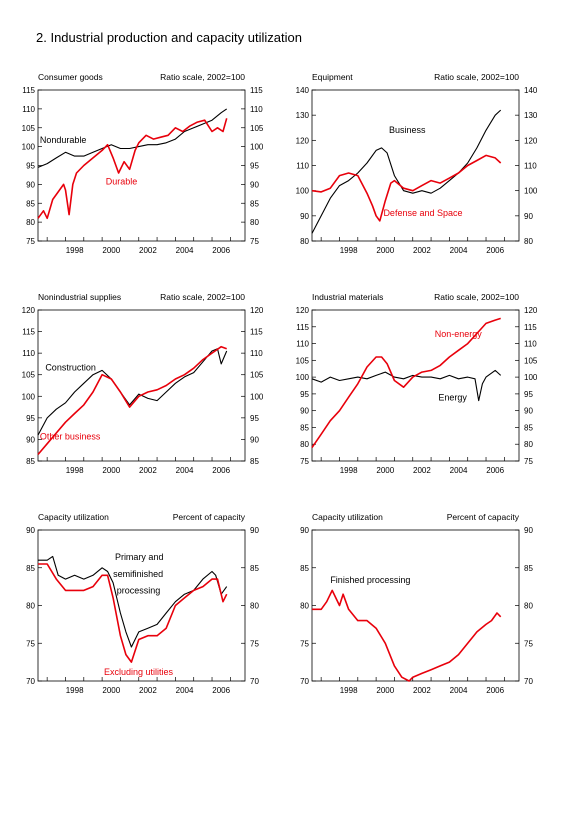 The image size is (585, 815). I want to click on series-annotation: Durable, so click(122, 181).